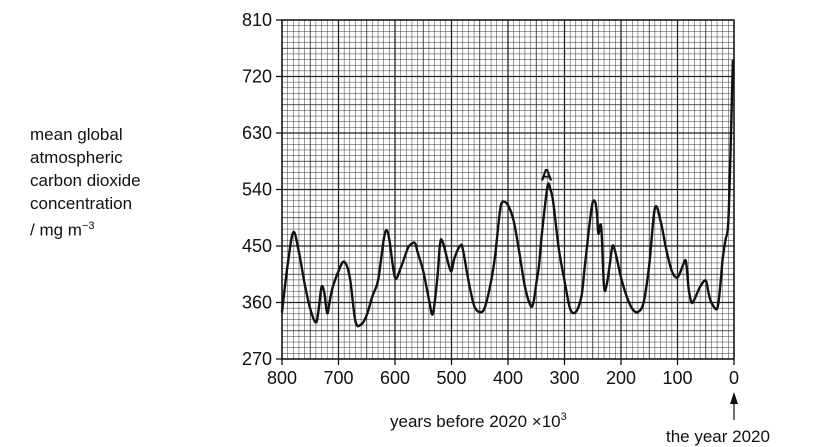  Describe the element at coordinates (257, 190) in the screenshot. I see `y-tick-label: 540` at that location.